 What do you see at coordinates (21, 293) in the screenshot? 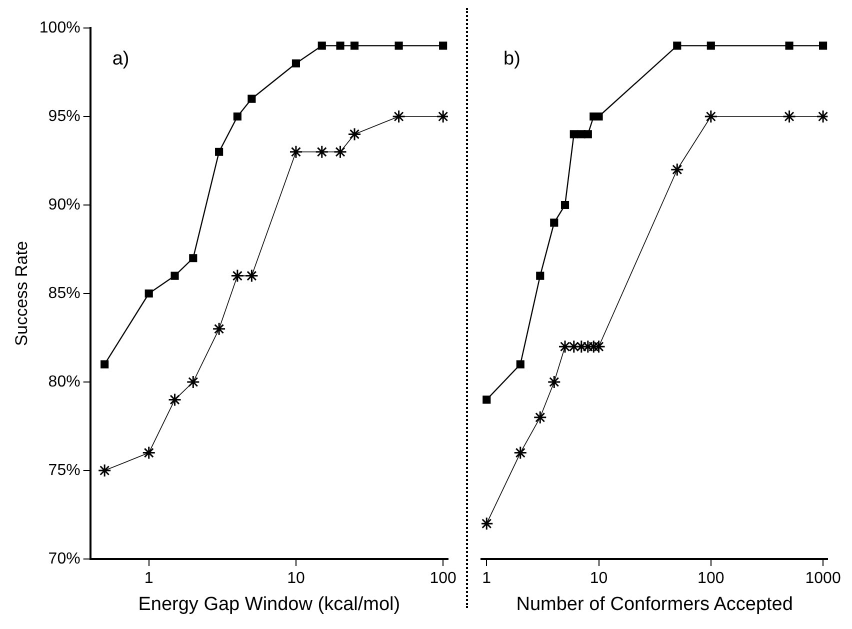
I see `y-axis-title: Success Rate` at bounding box center [21, 293].